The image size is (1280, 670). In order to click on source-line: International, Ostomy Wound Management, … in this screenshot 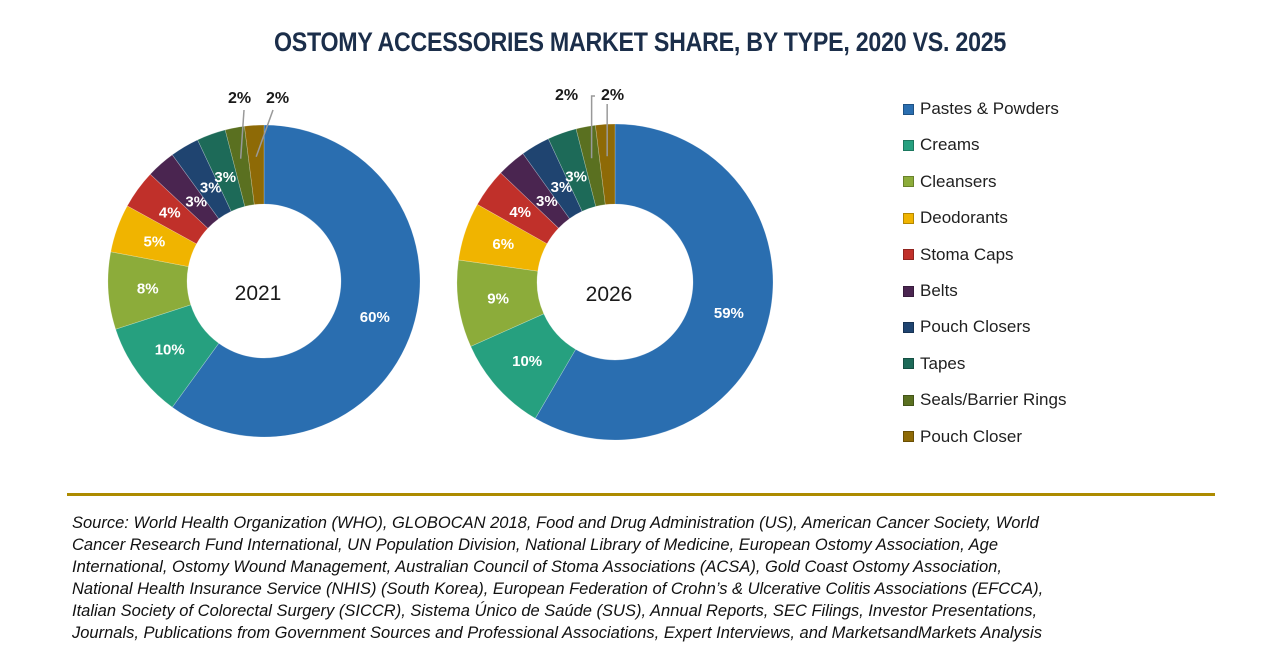, I will do `click(537, 567)`.